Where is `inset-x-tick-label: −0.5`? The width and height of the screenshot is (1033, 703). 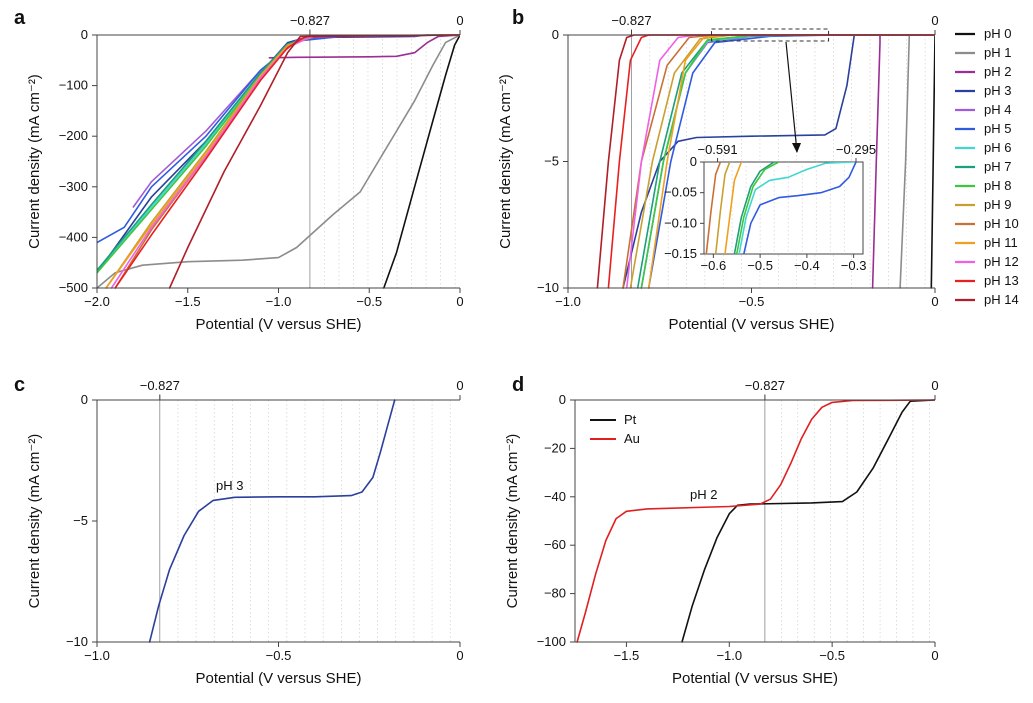
inset-x-tick-label: −0.5 is located at coordinates (760, 265).